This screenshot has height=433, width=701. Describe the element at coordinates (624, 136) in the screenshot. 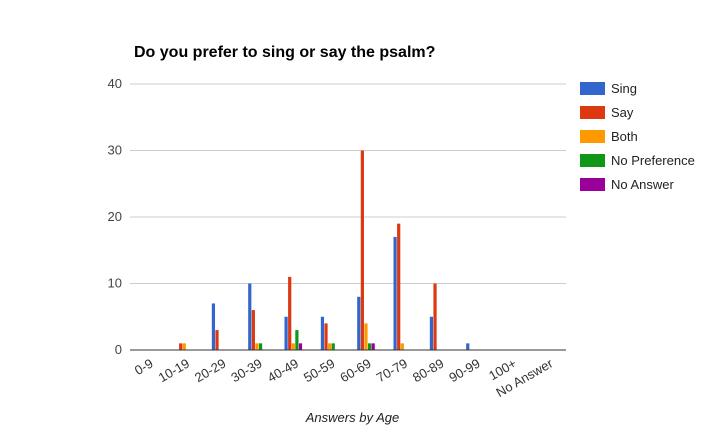

I see `legend-label-both: Both` at that location.